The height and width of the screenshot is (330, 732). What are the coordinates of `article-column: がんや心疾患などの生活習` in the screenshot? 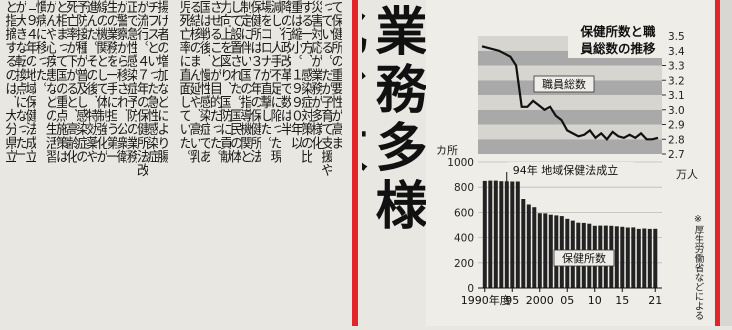 It's located at (51, 82).